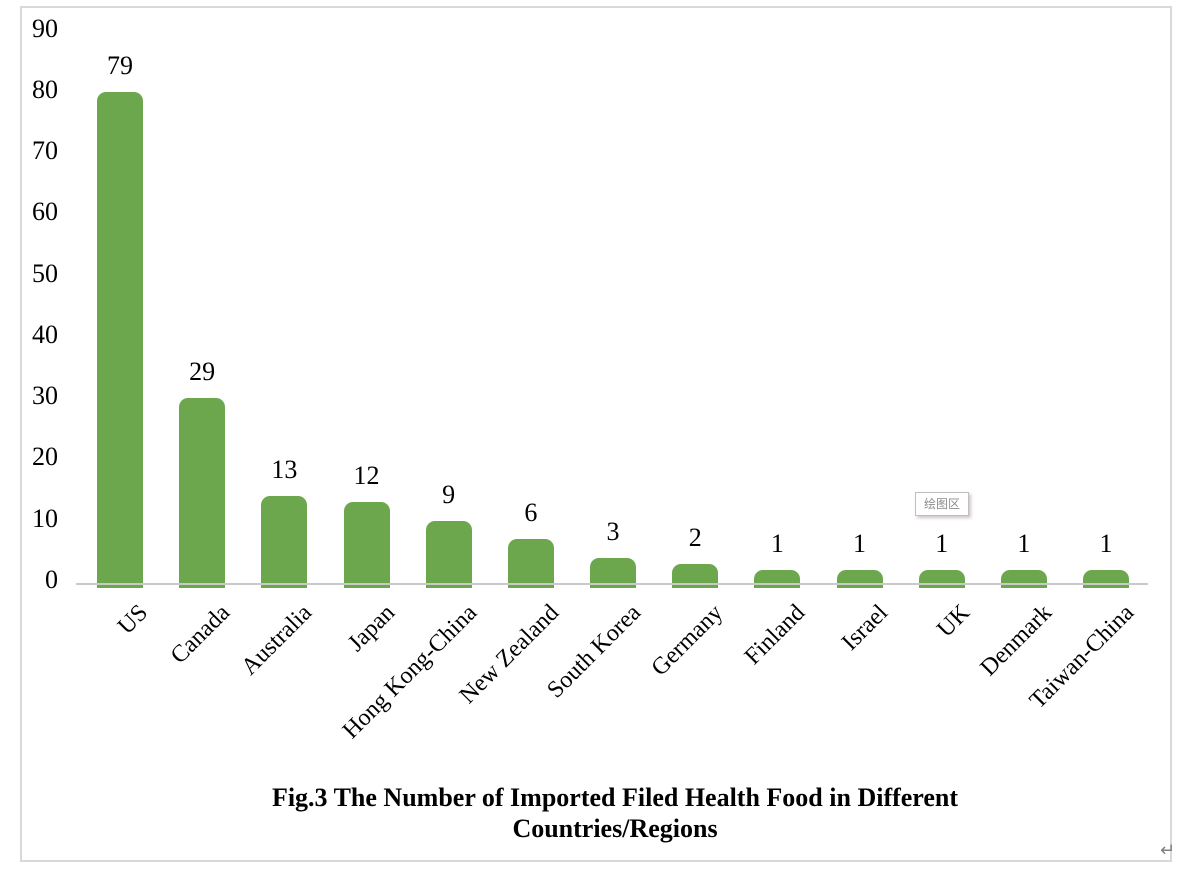  Describe the element at coordinates (51, 579) in the screenshot. I see `y-axis-tick-label: 0` at that location.